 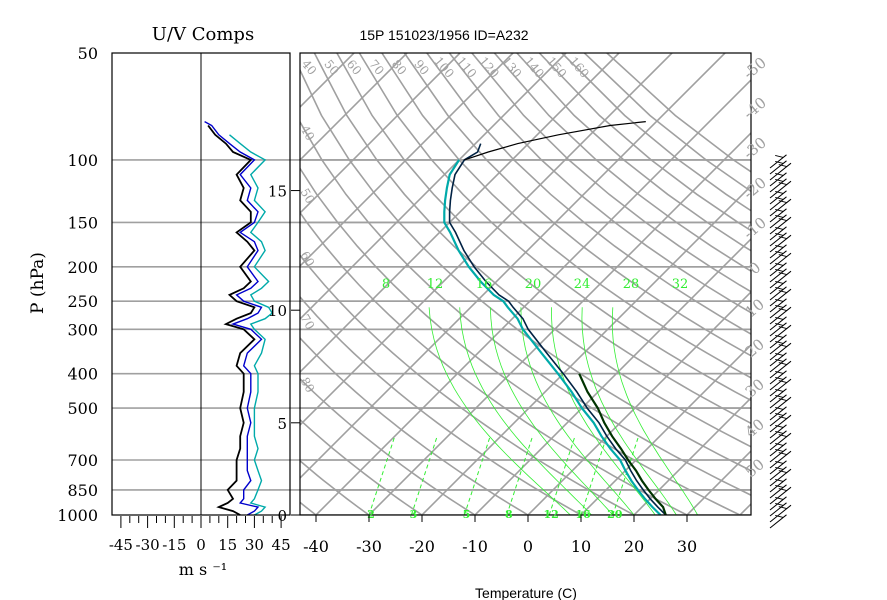 What do you see at coordinates (82, 301) in the screenshot?
I see `pressure-tick-label: 250` at bounding box center [82, 301].